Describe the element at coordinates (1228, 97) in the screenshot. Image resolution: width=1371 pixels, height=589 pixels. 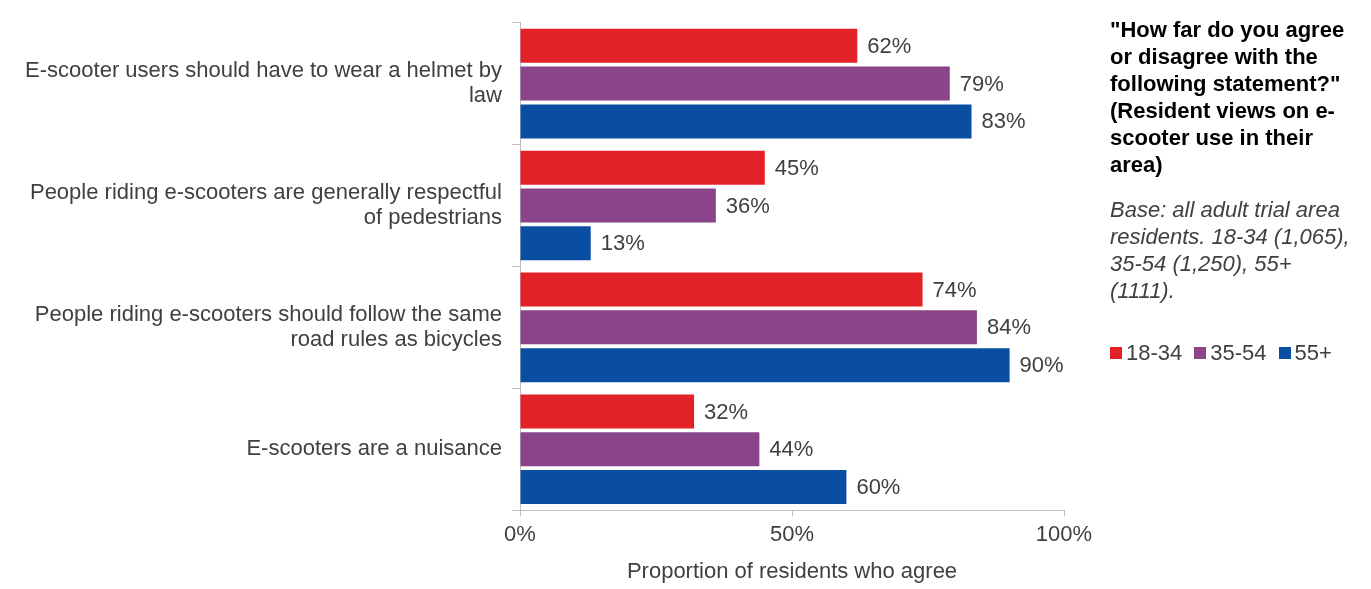
I see `text: "How far do you agree or disagree with the following statement?" (Resident views on e-scooter use in their area)` at that location.